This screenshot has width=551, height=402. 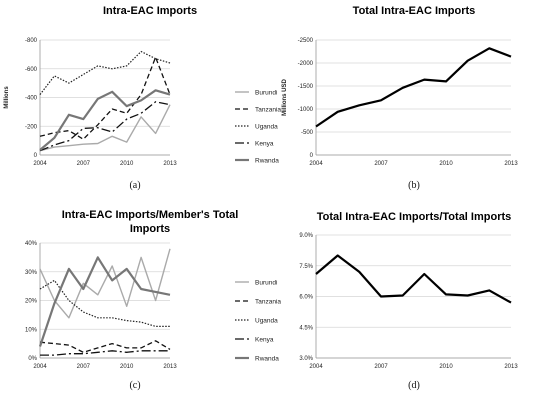 What do you see at coordinates (307, 133) in the screenshot?
I see `y-tick-label: -500` at bounding box center [307, 133].